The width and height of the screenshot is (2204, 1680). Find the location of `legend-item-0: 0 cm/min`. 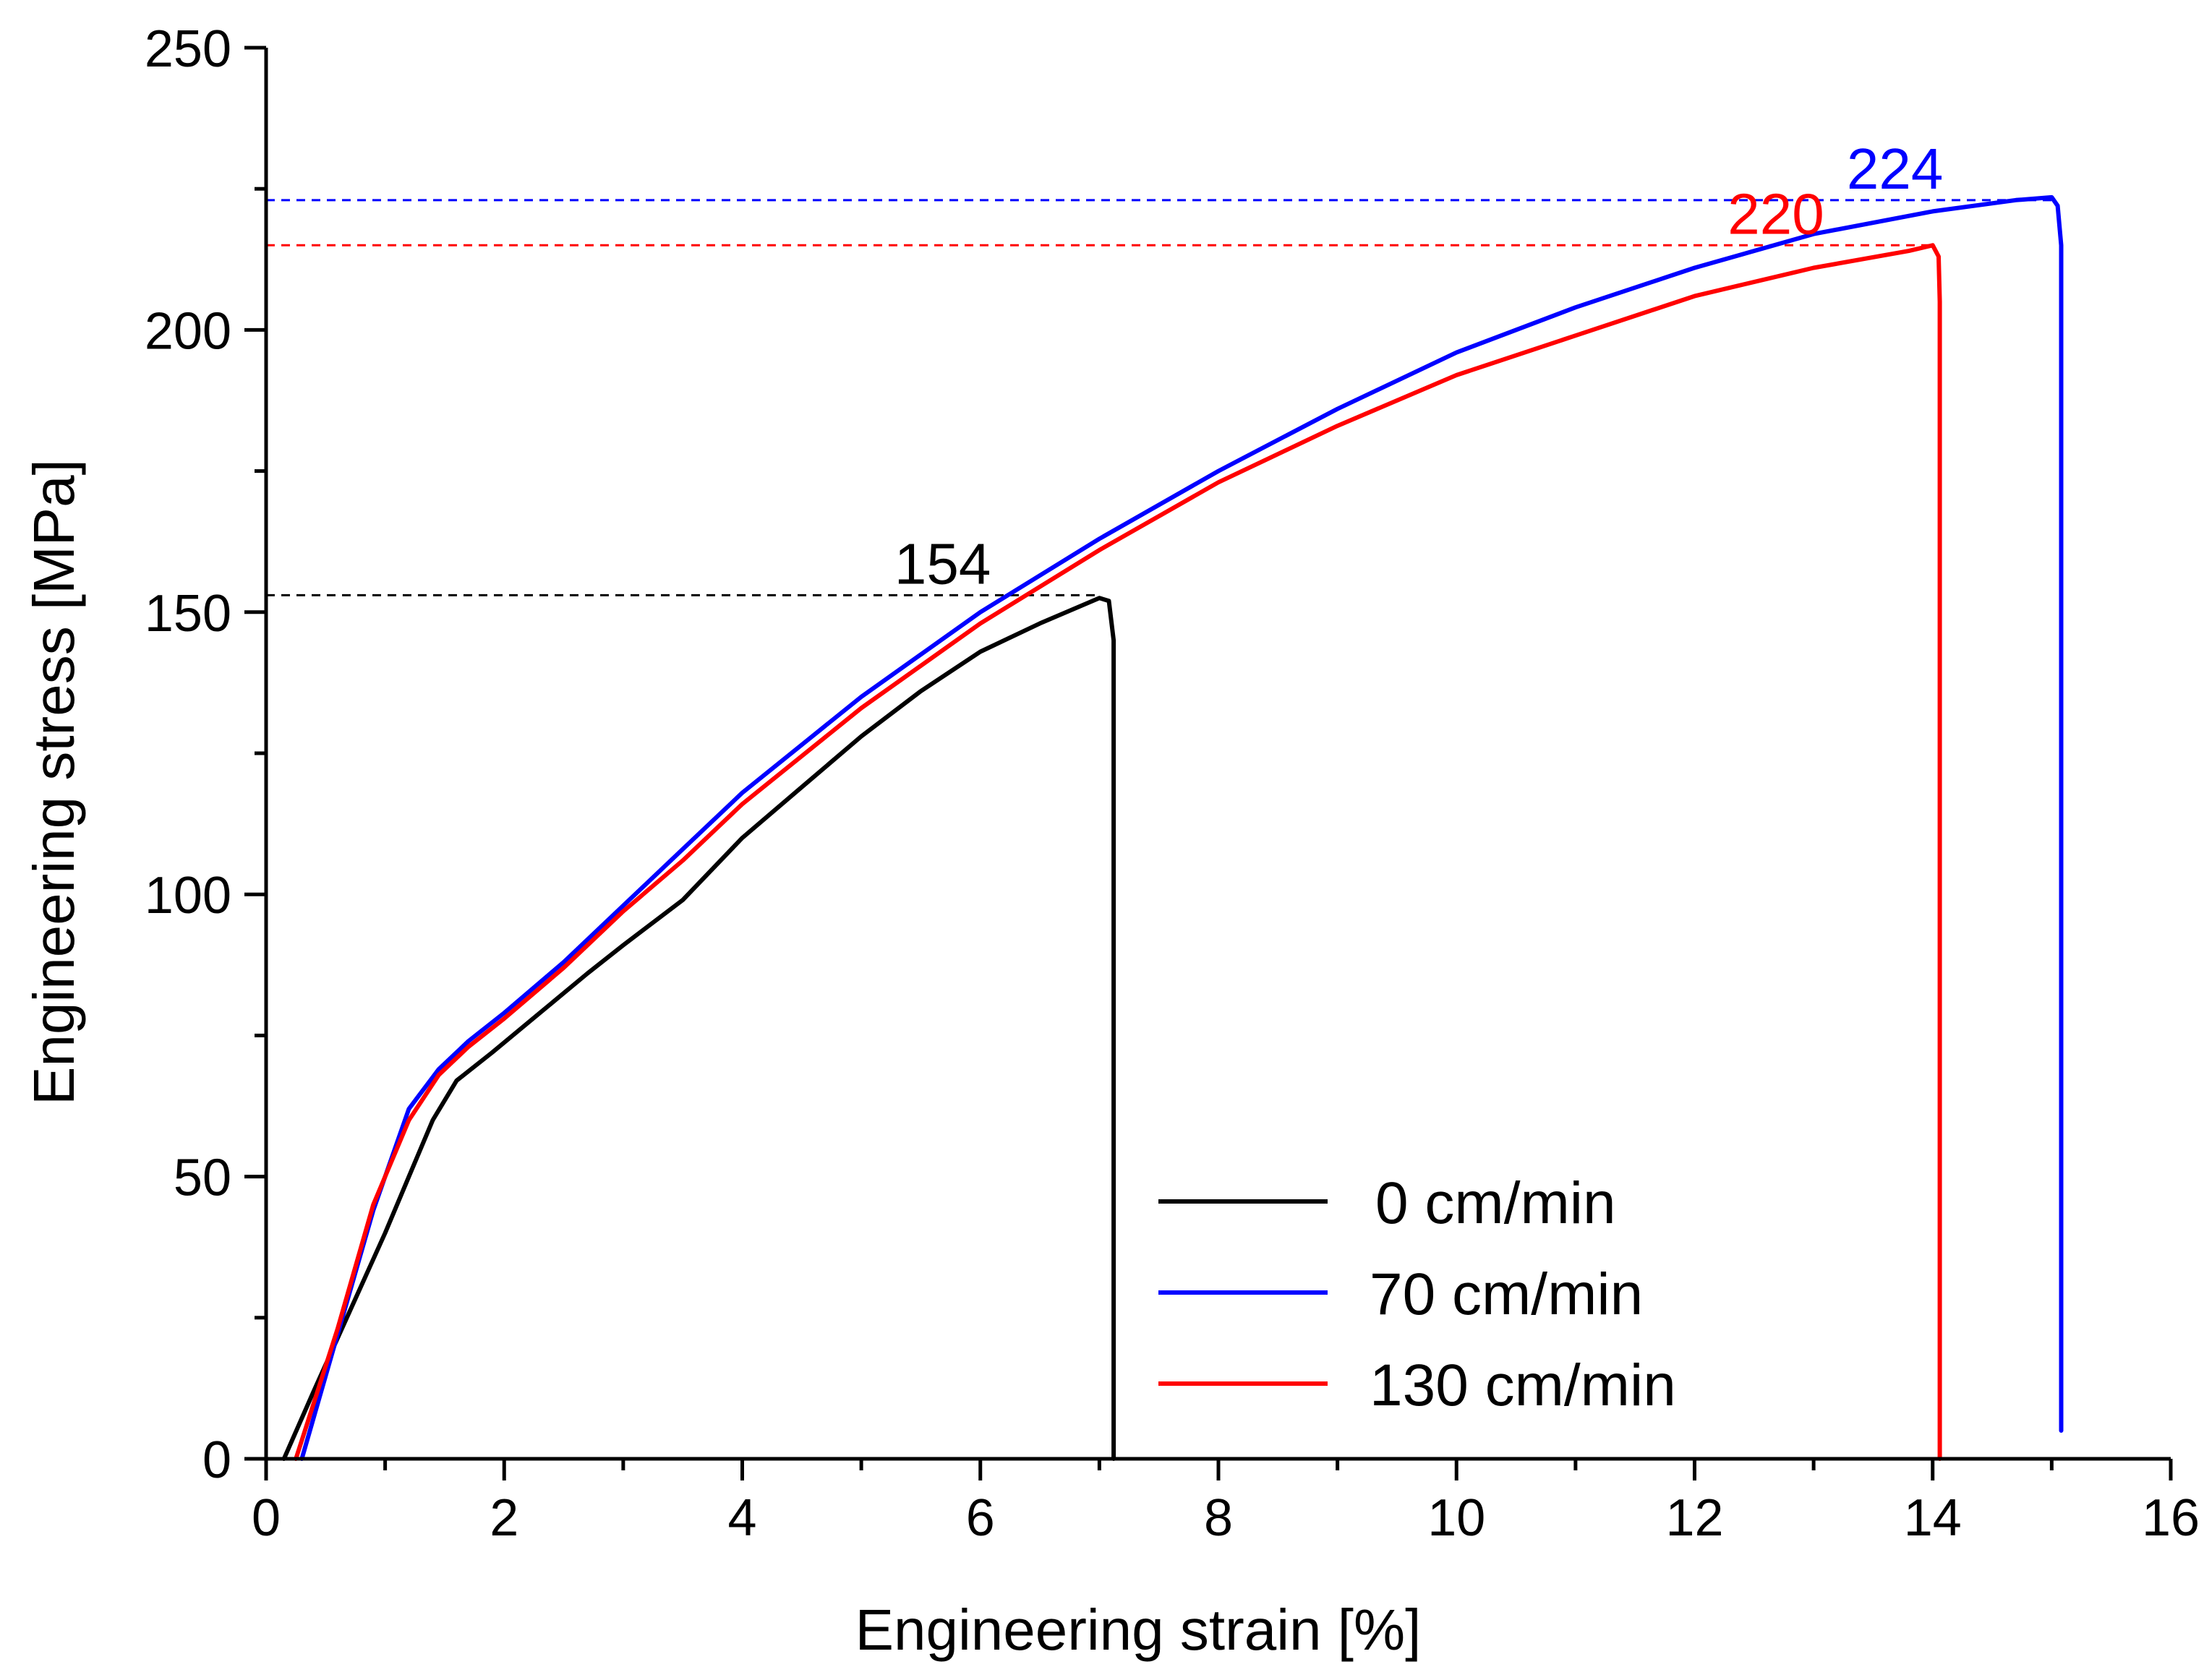

legend-item-0: 0 cm/min is located at coordinates (1387, 1203).